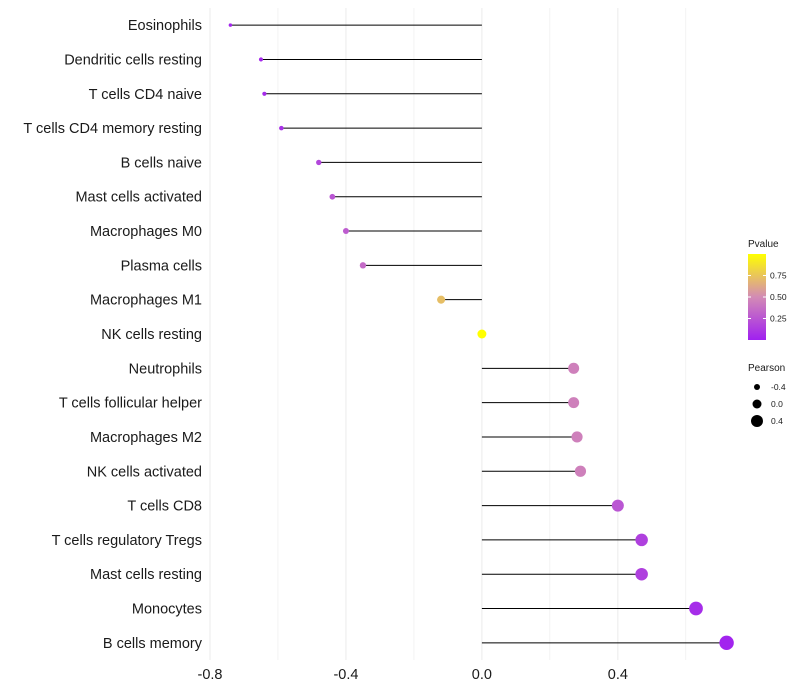 Image resolution: width=800 pixels, height=700 pixels. Describe the element at coordinates (778, 319) in the screenshot. I see `legend-pvalue-tick-label: 0.25` at that location.